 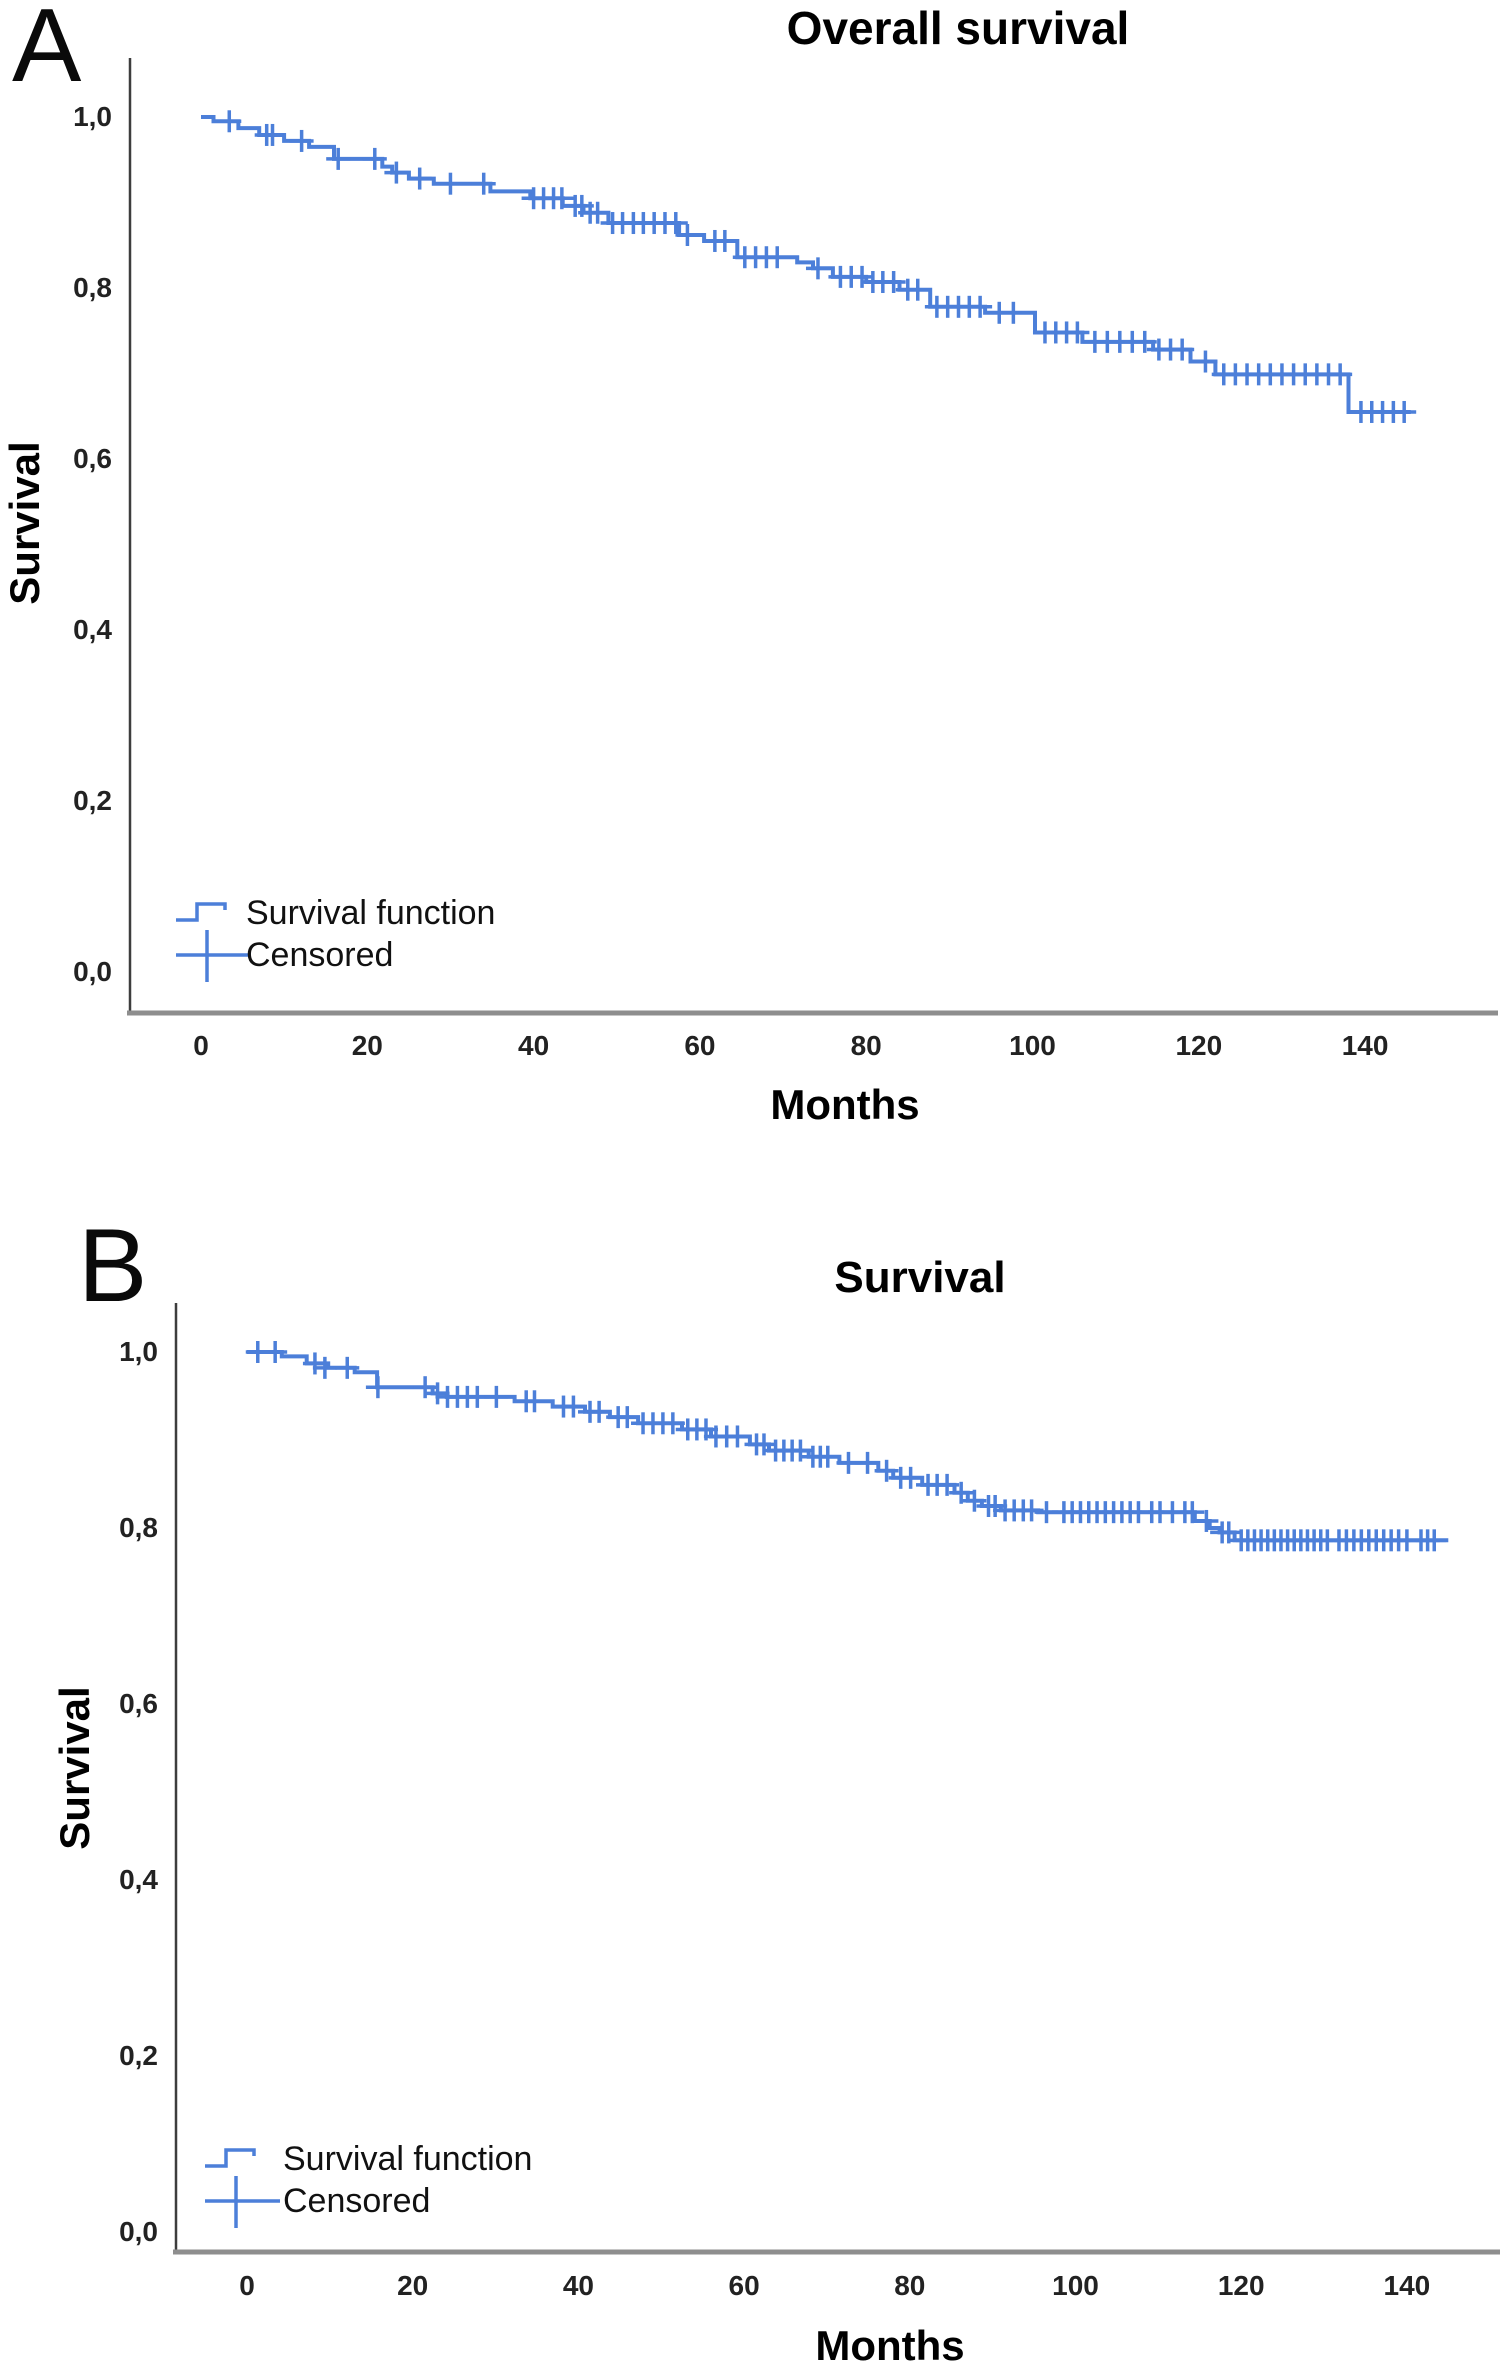 What do you see at coordinates (890, 2345) in the screenshot?
I see `panel-b-x-axis-label: Months` at bounding box center [890, 2345].